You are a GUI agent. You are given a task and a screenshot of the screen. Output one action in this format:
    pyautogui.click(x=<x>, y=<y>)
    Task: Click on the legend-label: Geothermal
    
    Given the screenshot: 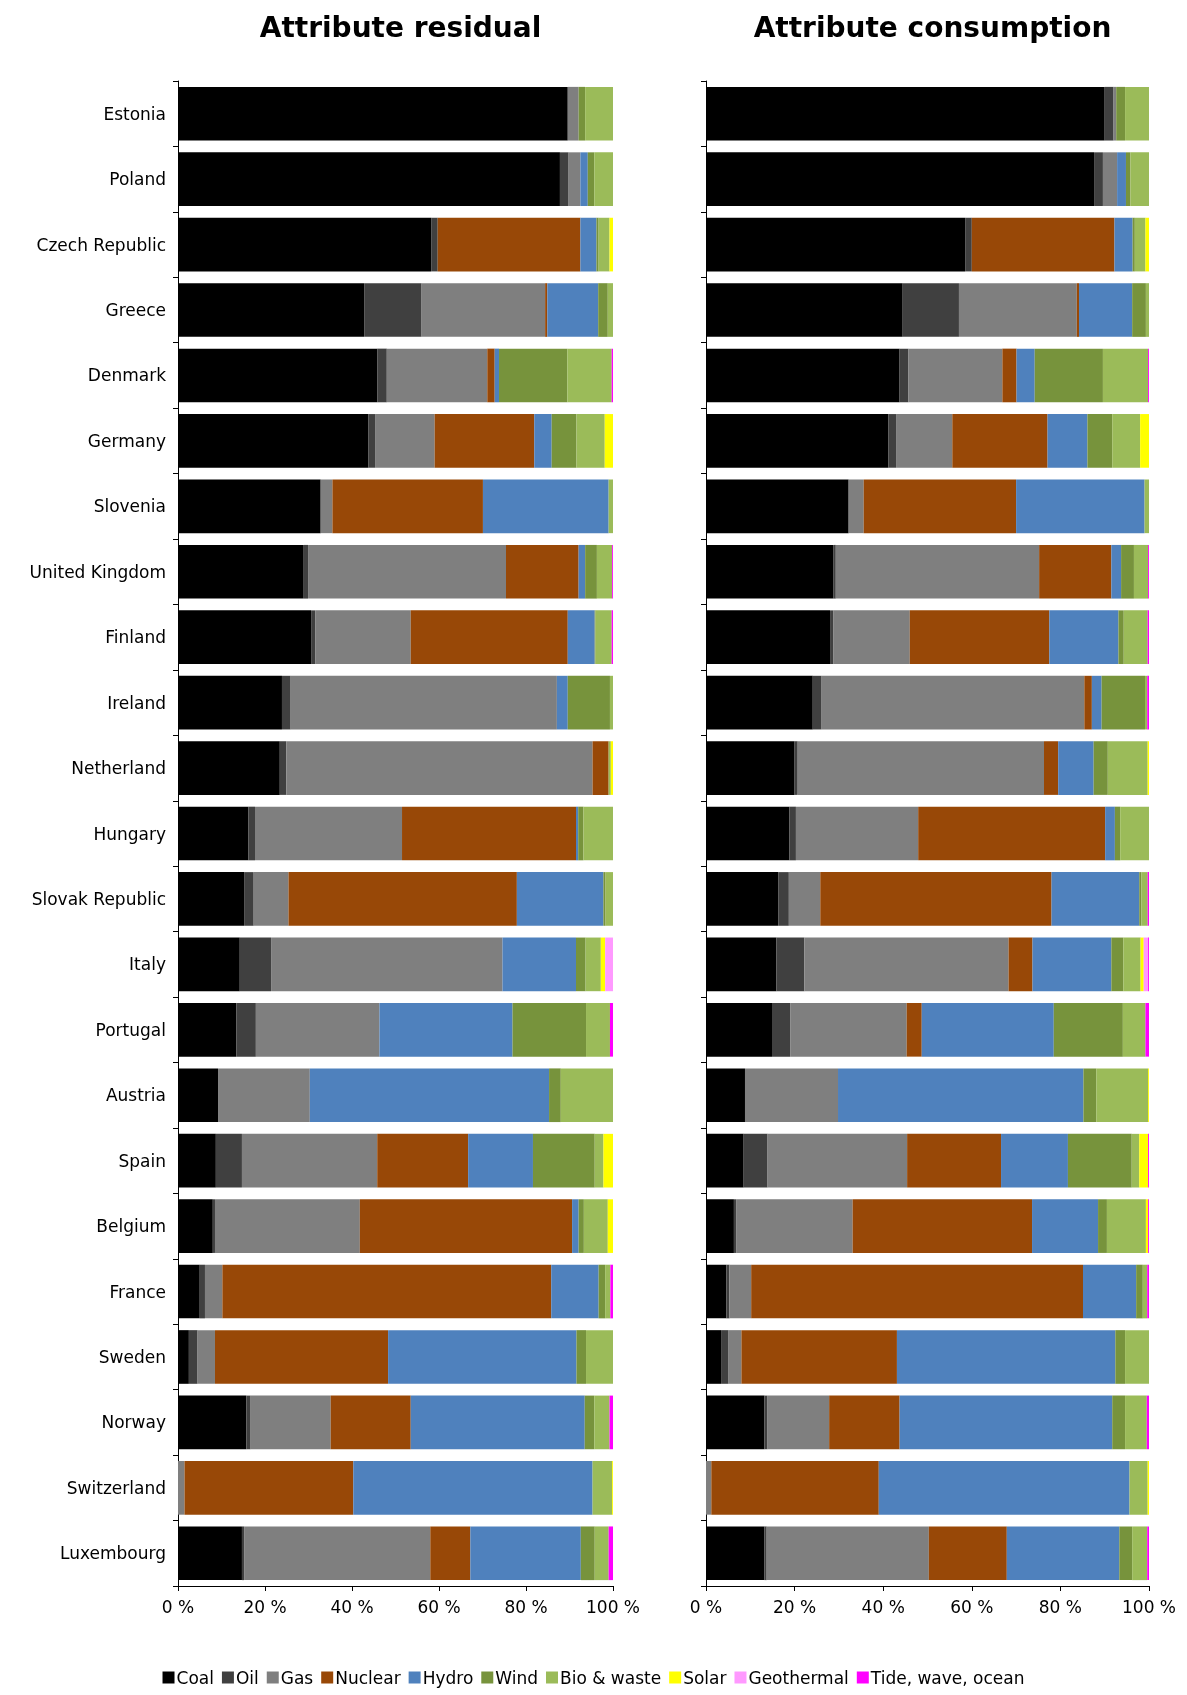 What is the action you would take?
    pyautogui.click(x=798, y=1677)
    